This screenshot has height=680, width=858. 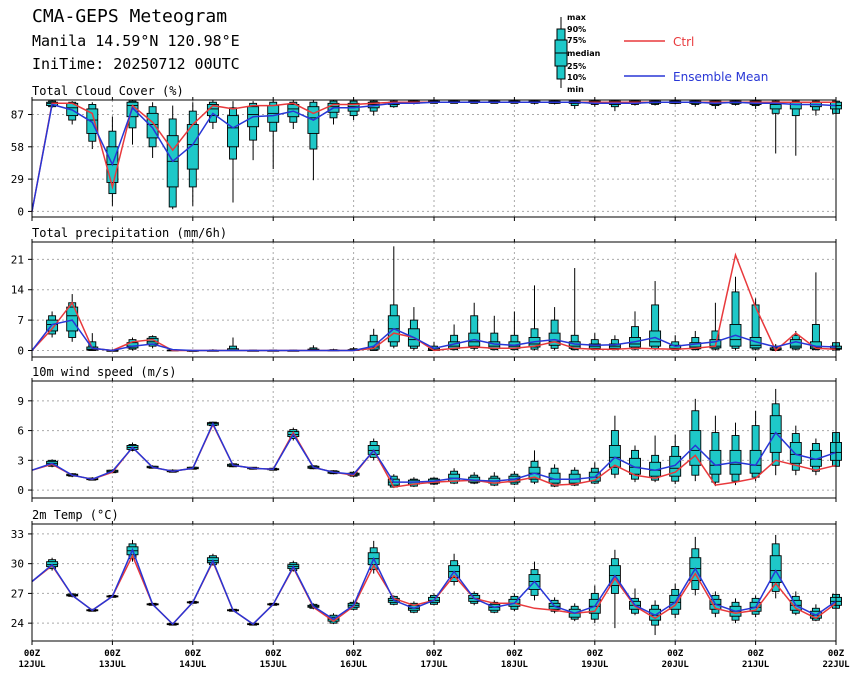 What do you see at coordinates (17, 114) in the screenshot?
I see `y-tick-label: 87` at bounding box center [17, 114].